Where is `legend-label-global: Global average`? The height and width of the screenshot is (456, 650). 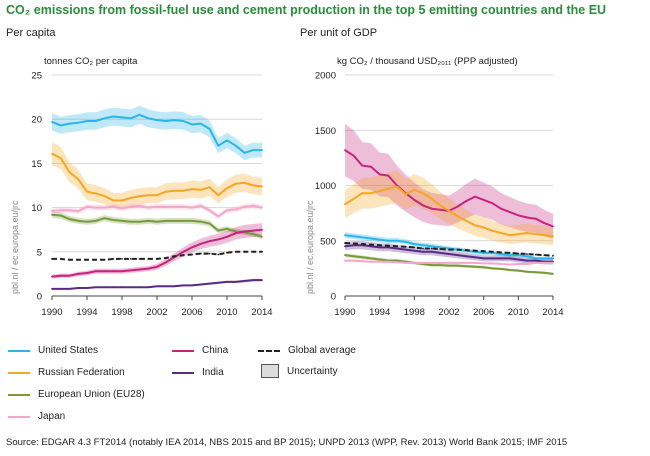
legend-label-global: Global average is located at coordinates (322, 350).